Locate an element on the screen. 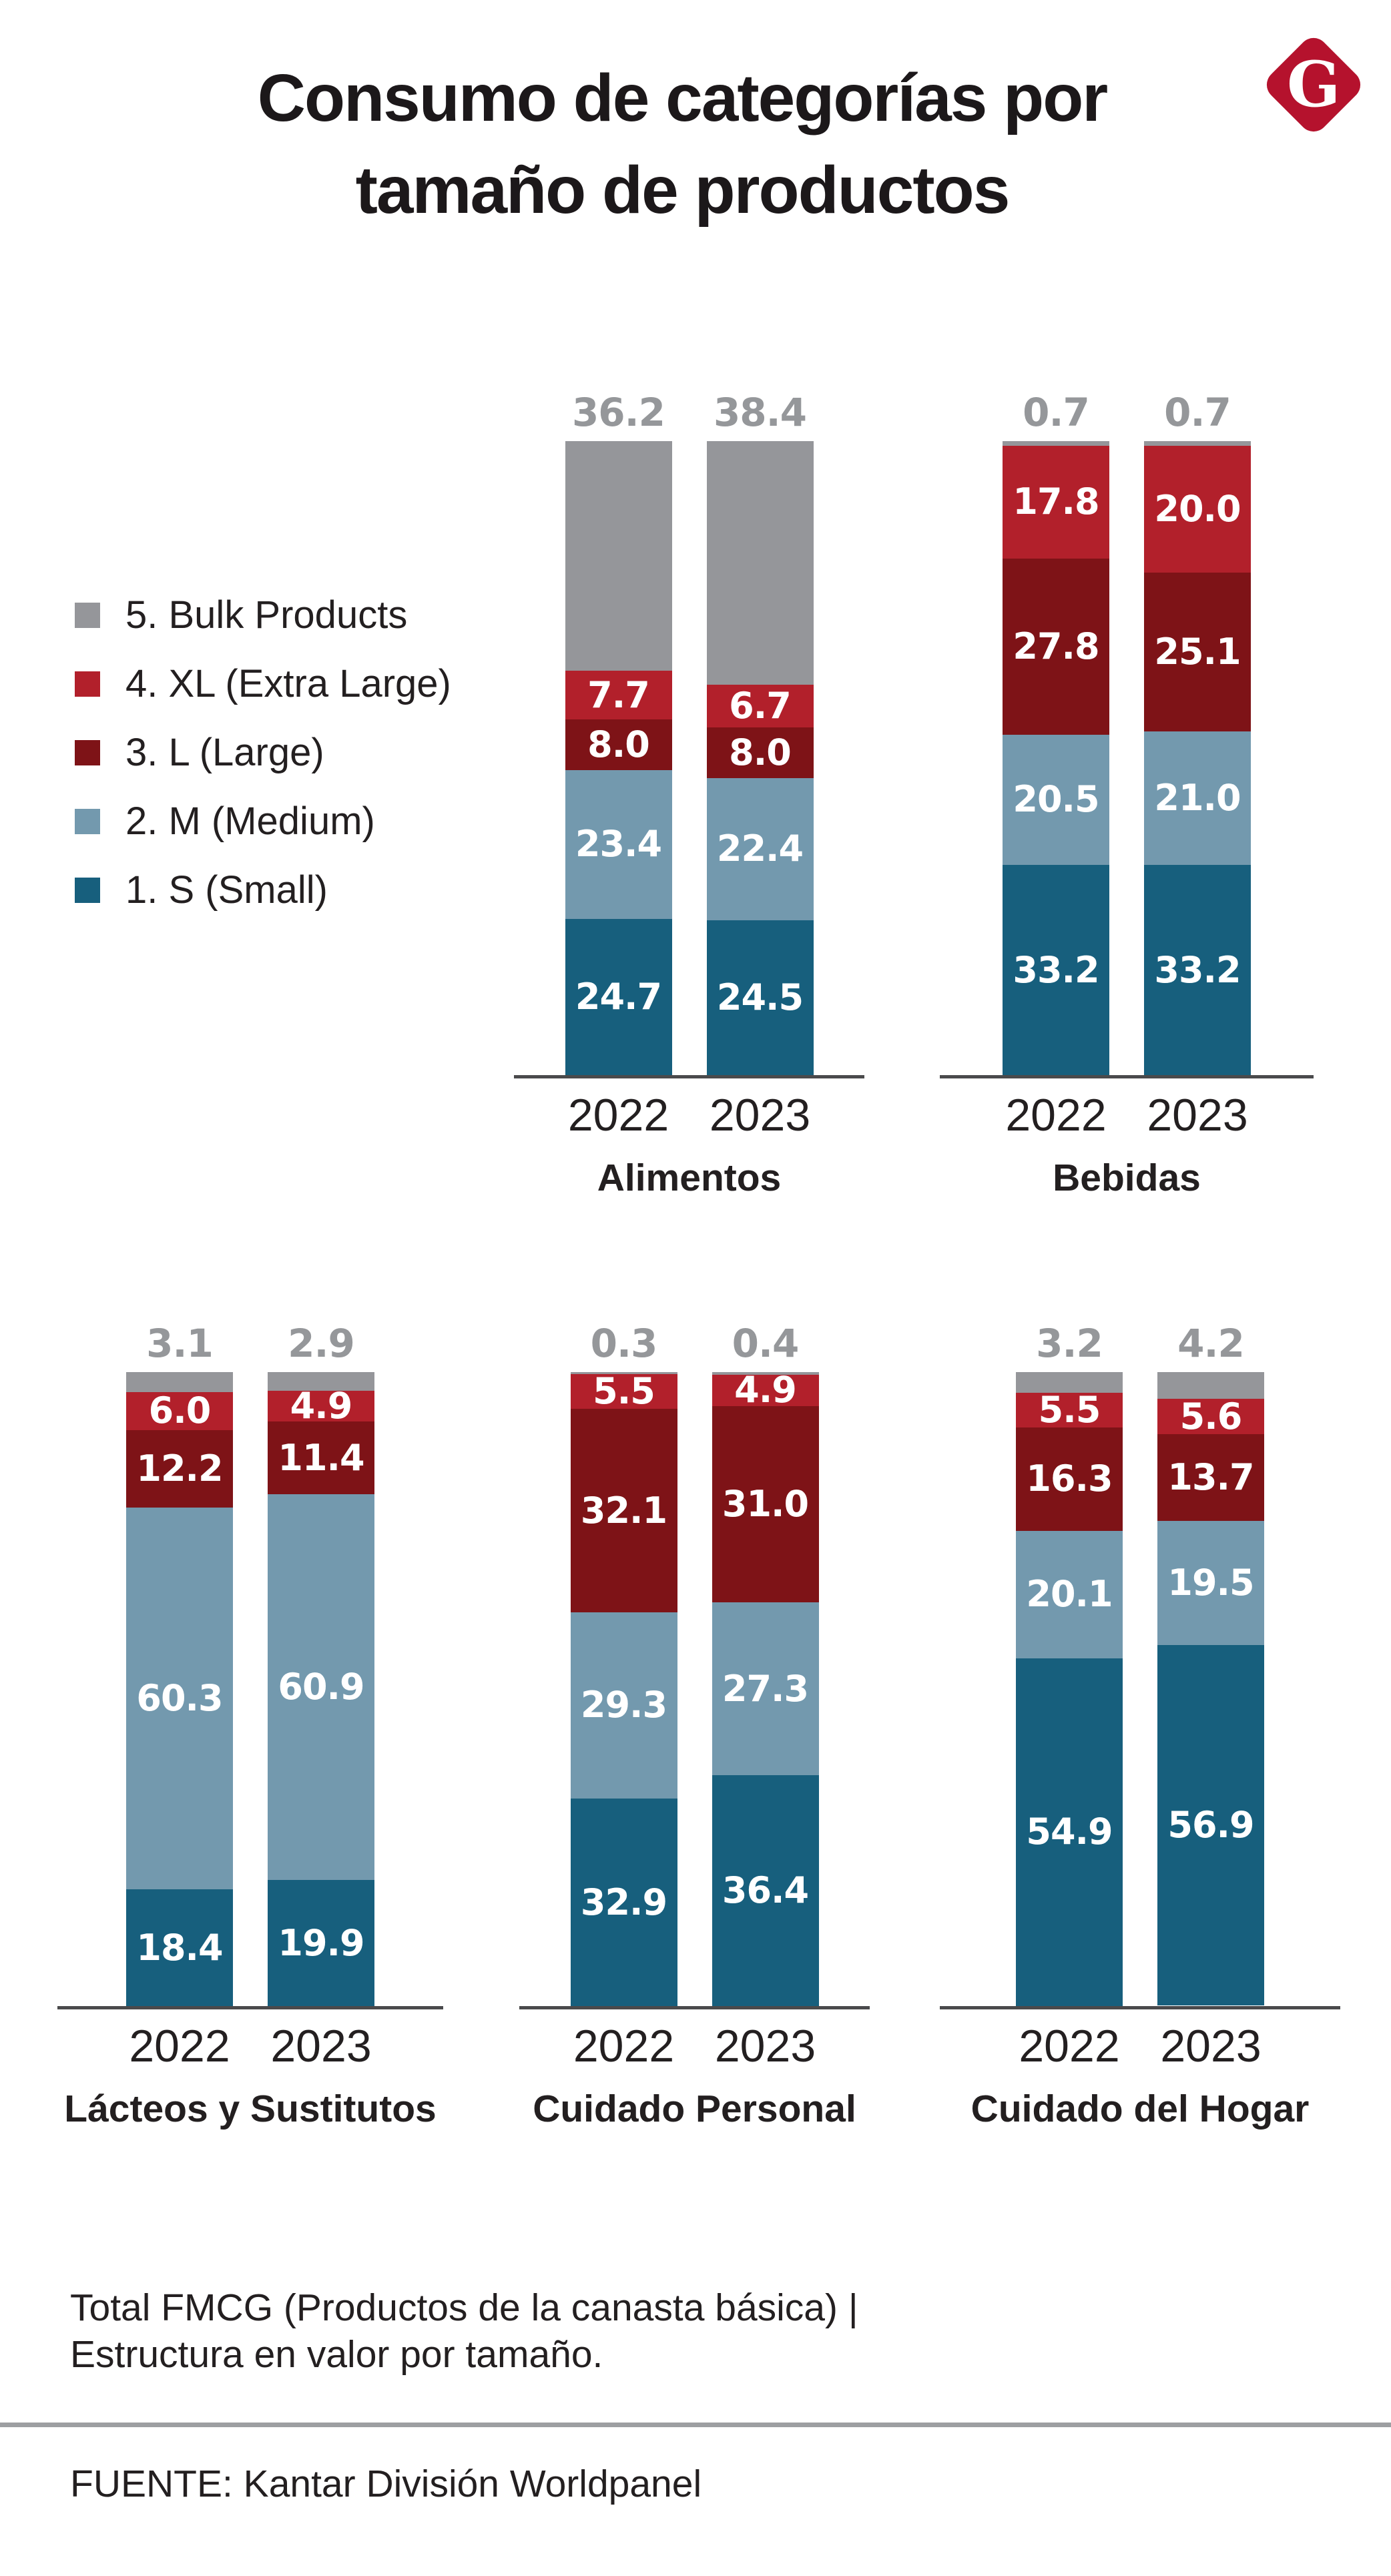 The height and width of the screenshot is (2576, 1391). segment-value-label: 22.4 is located at coordinates (760, 849).